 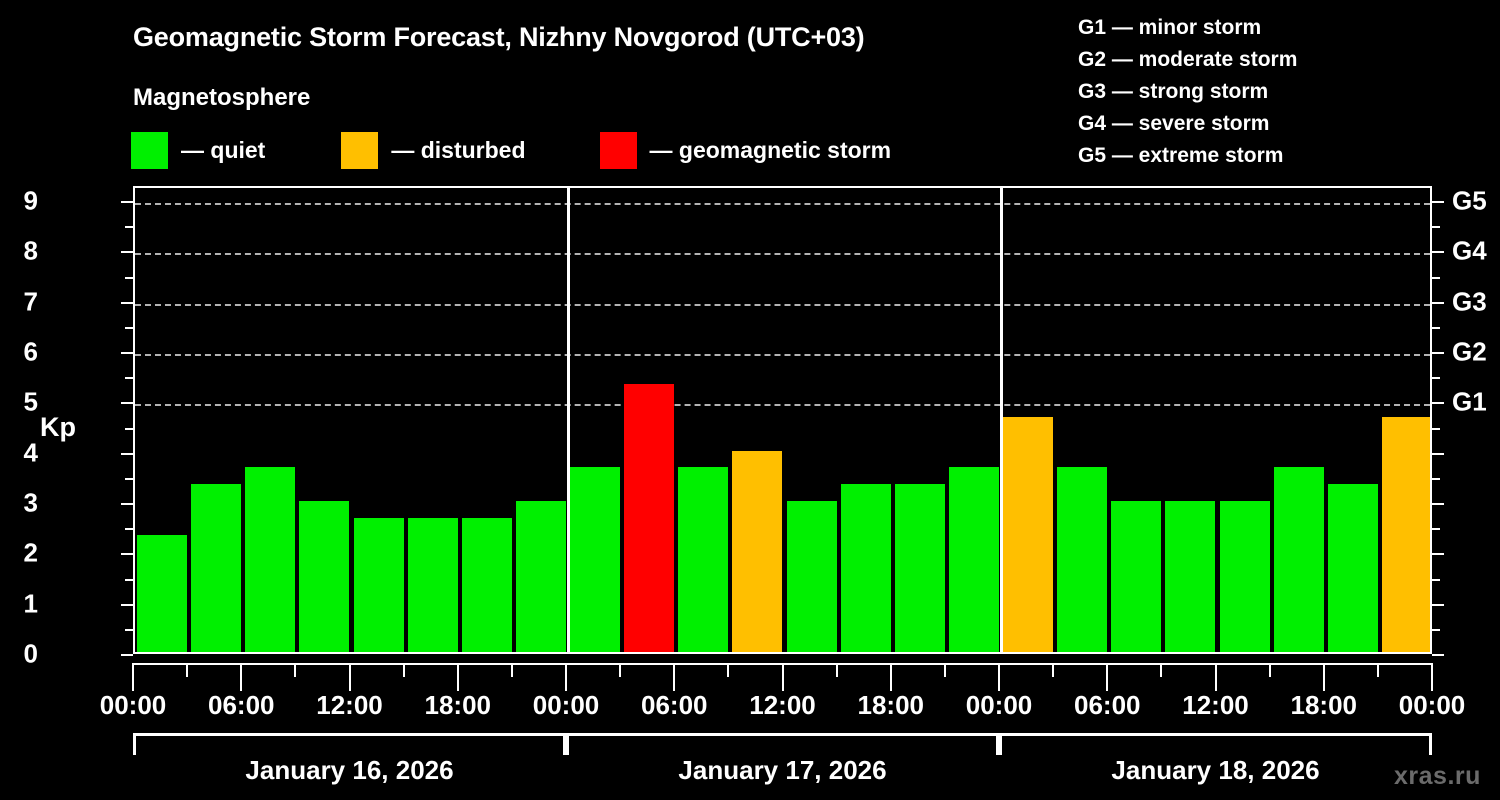 I want to click on y-axis-title: Kp, so click(x=58, y=427).